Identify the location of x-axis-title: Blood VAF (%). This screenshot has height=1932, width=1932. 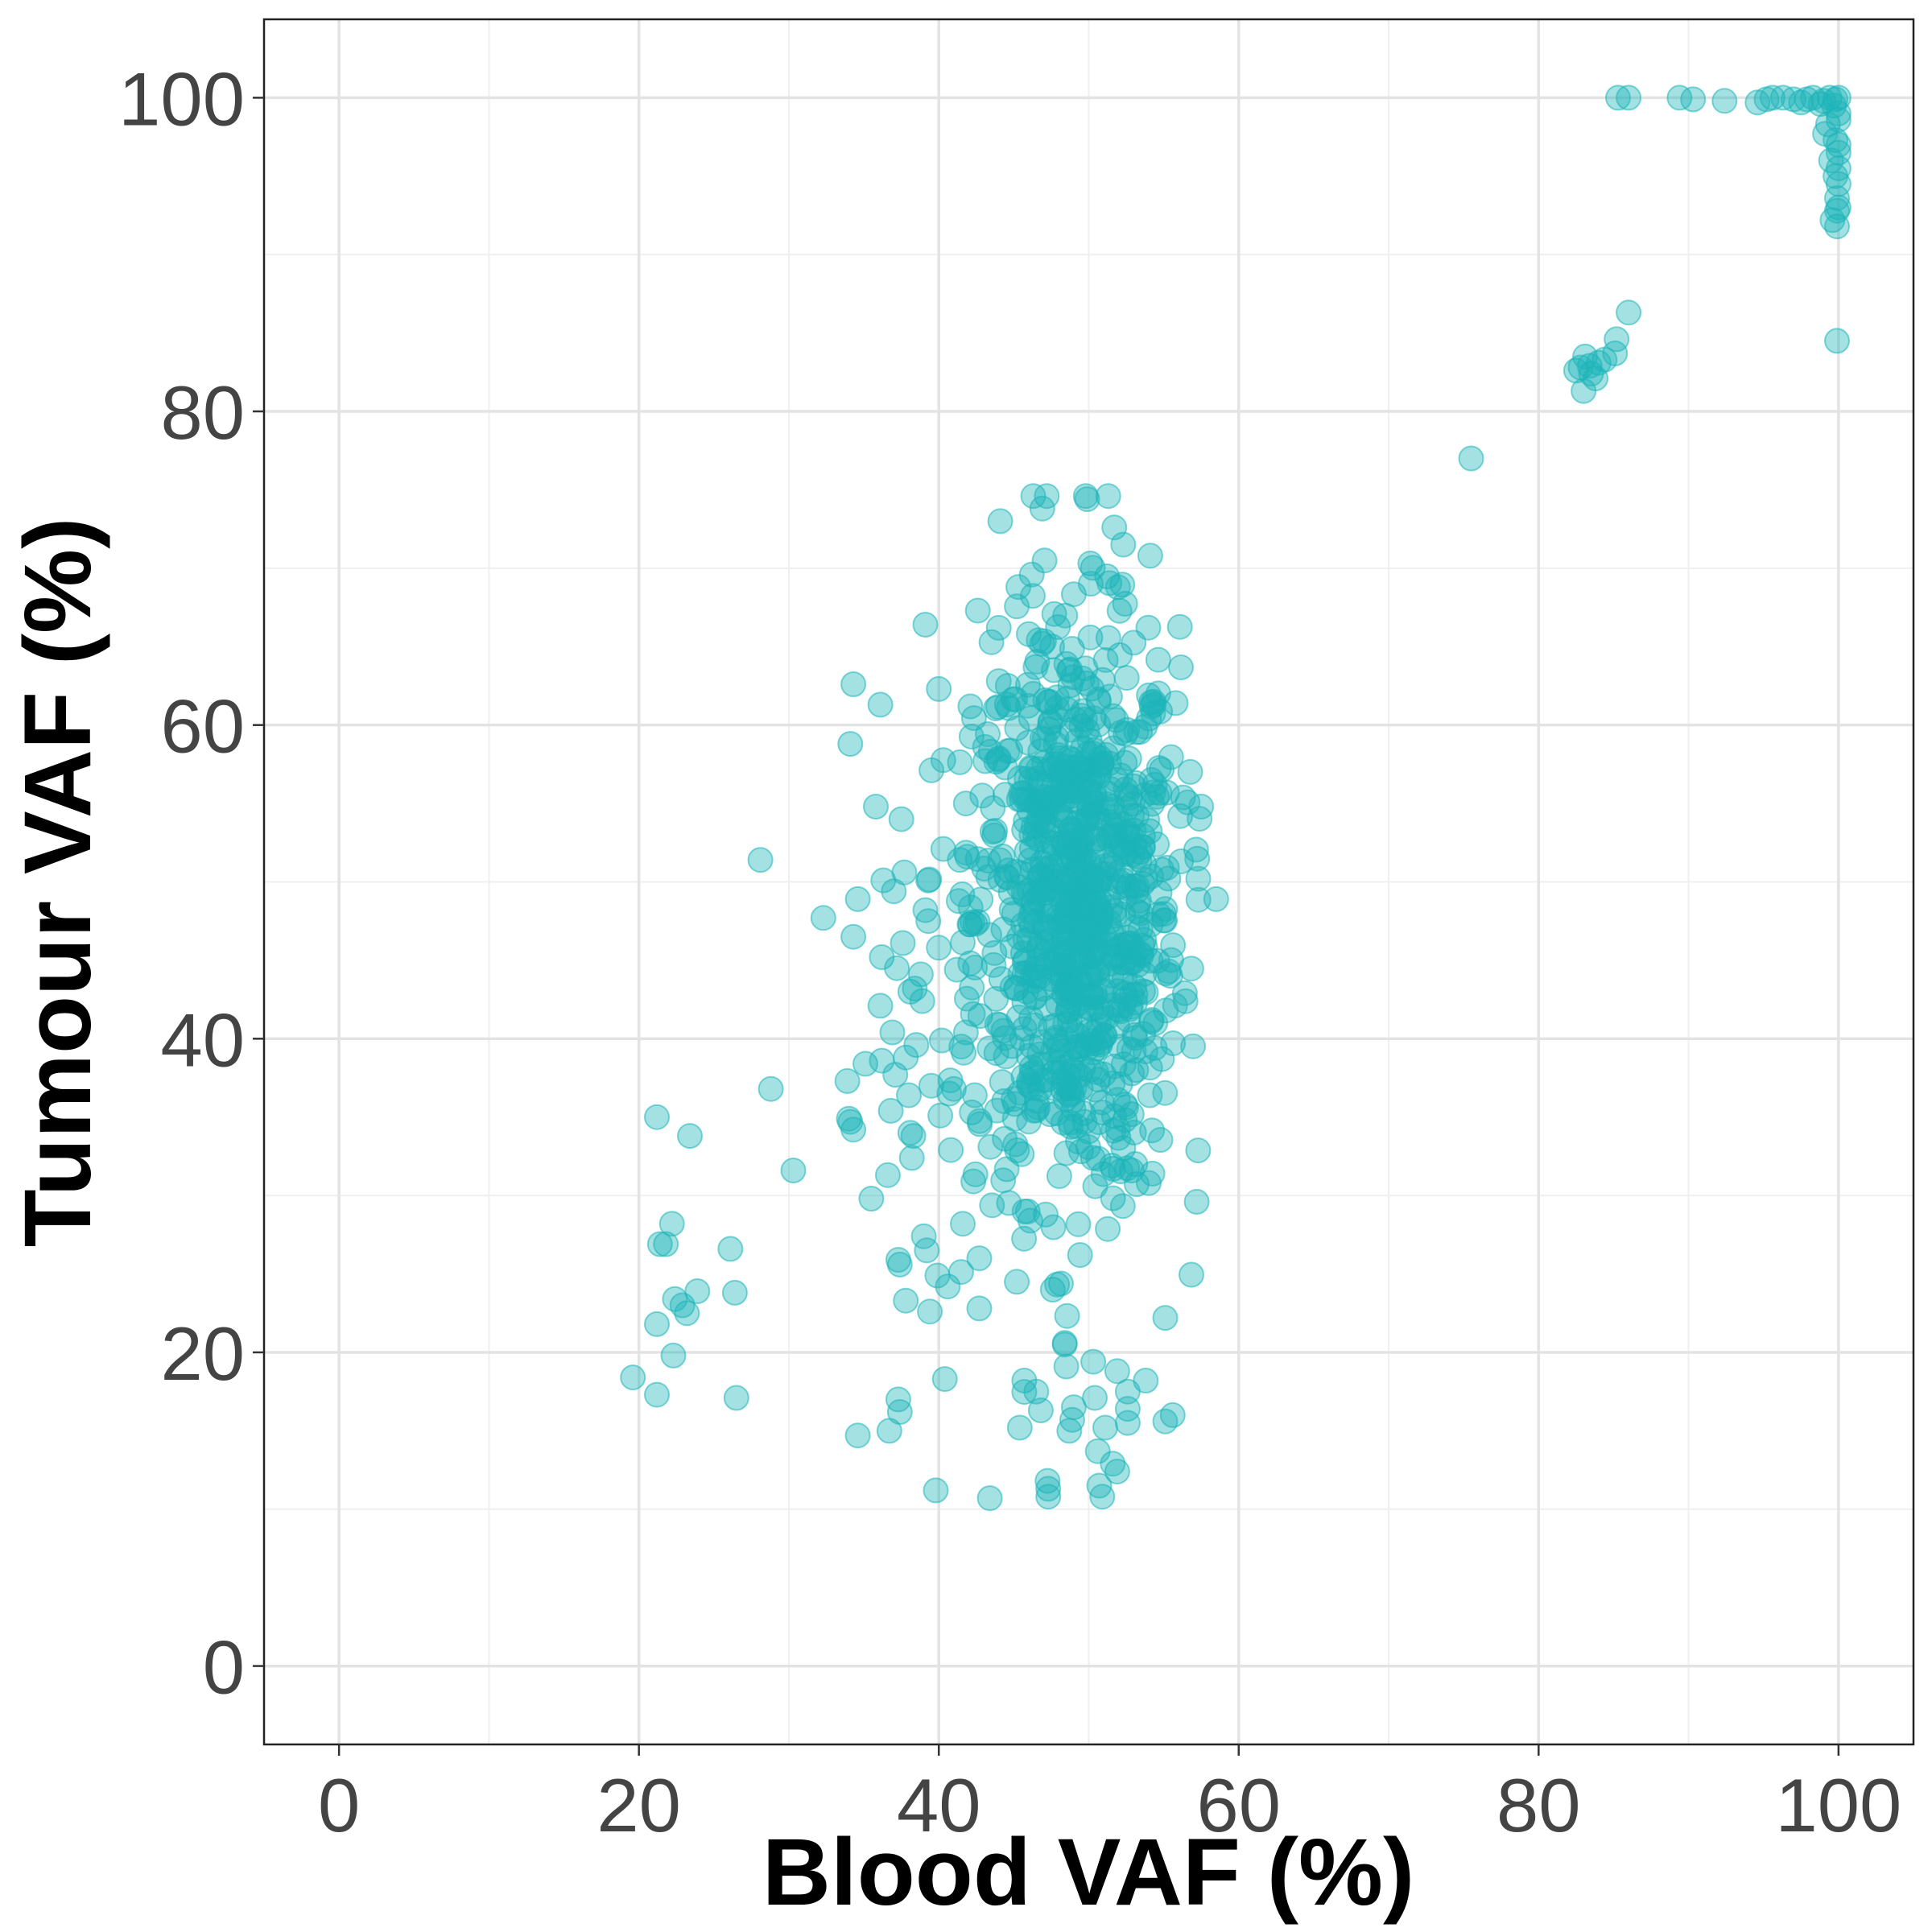
(1088, 1872).